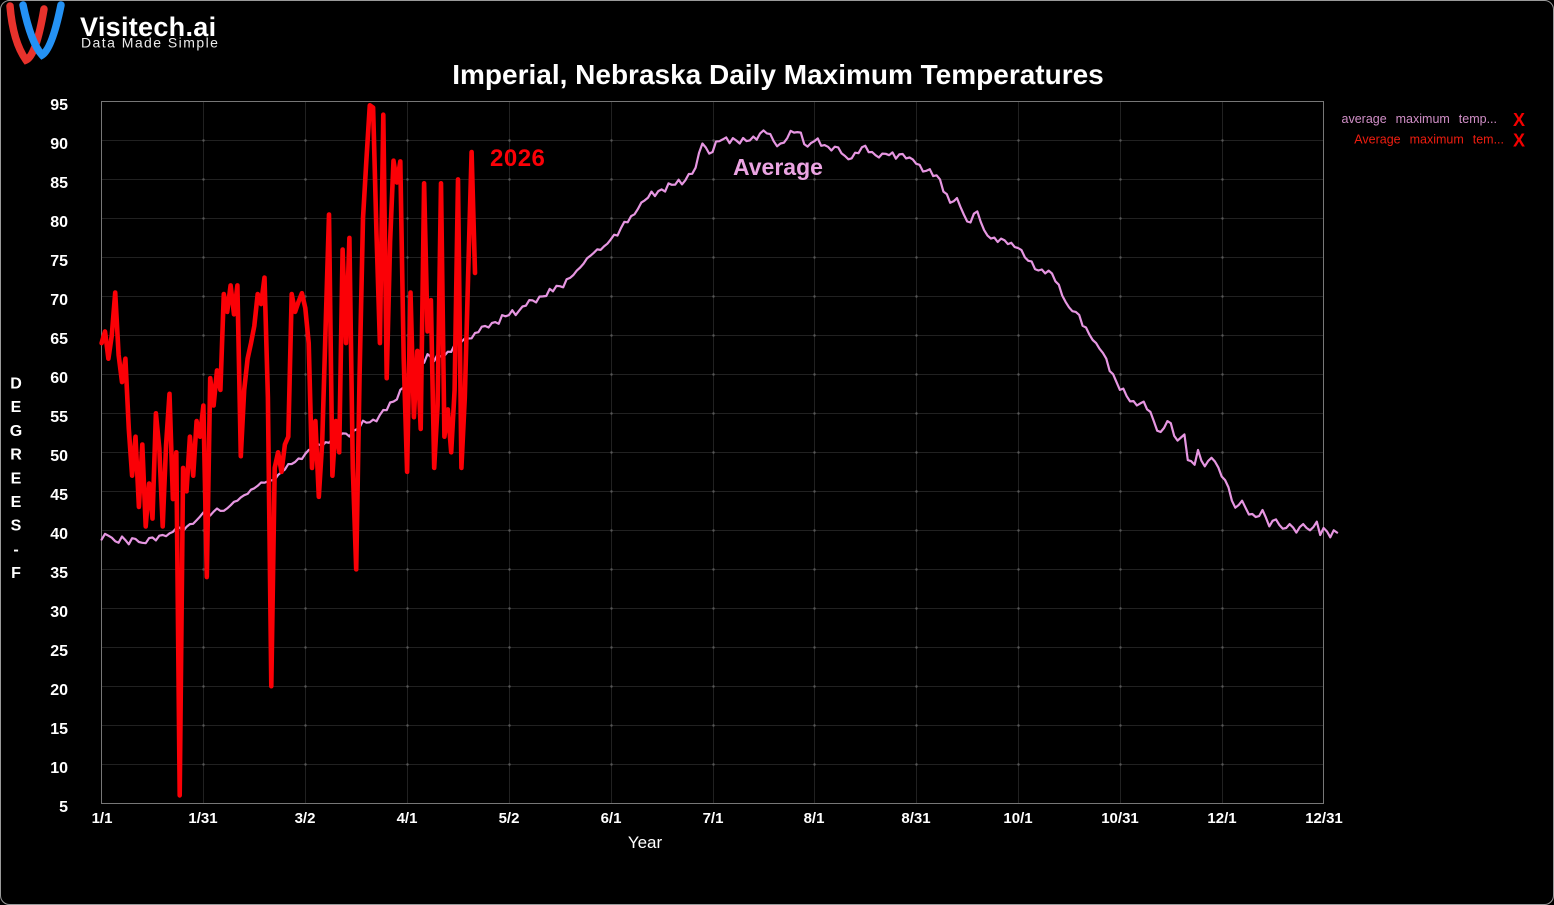 This screenshot has height=905, width=1554. What do you see at coordinates (16, 573) in the screenshot?
I see `svg-text: F` at bounding box center [16, 573].